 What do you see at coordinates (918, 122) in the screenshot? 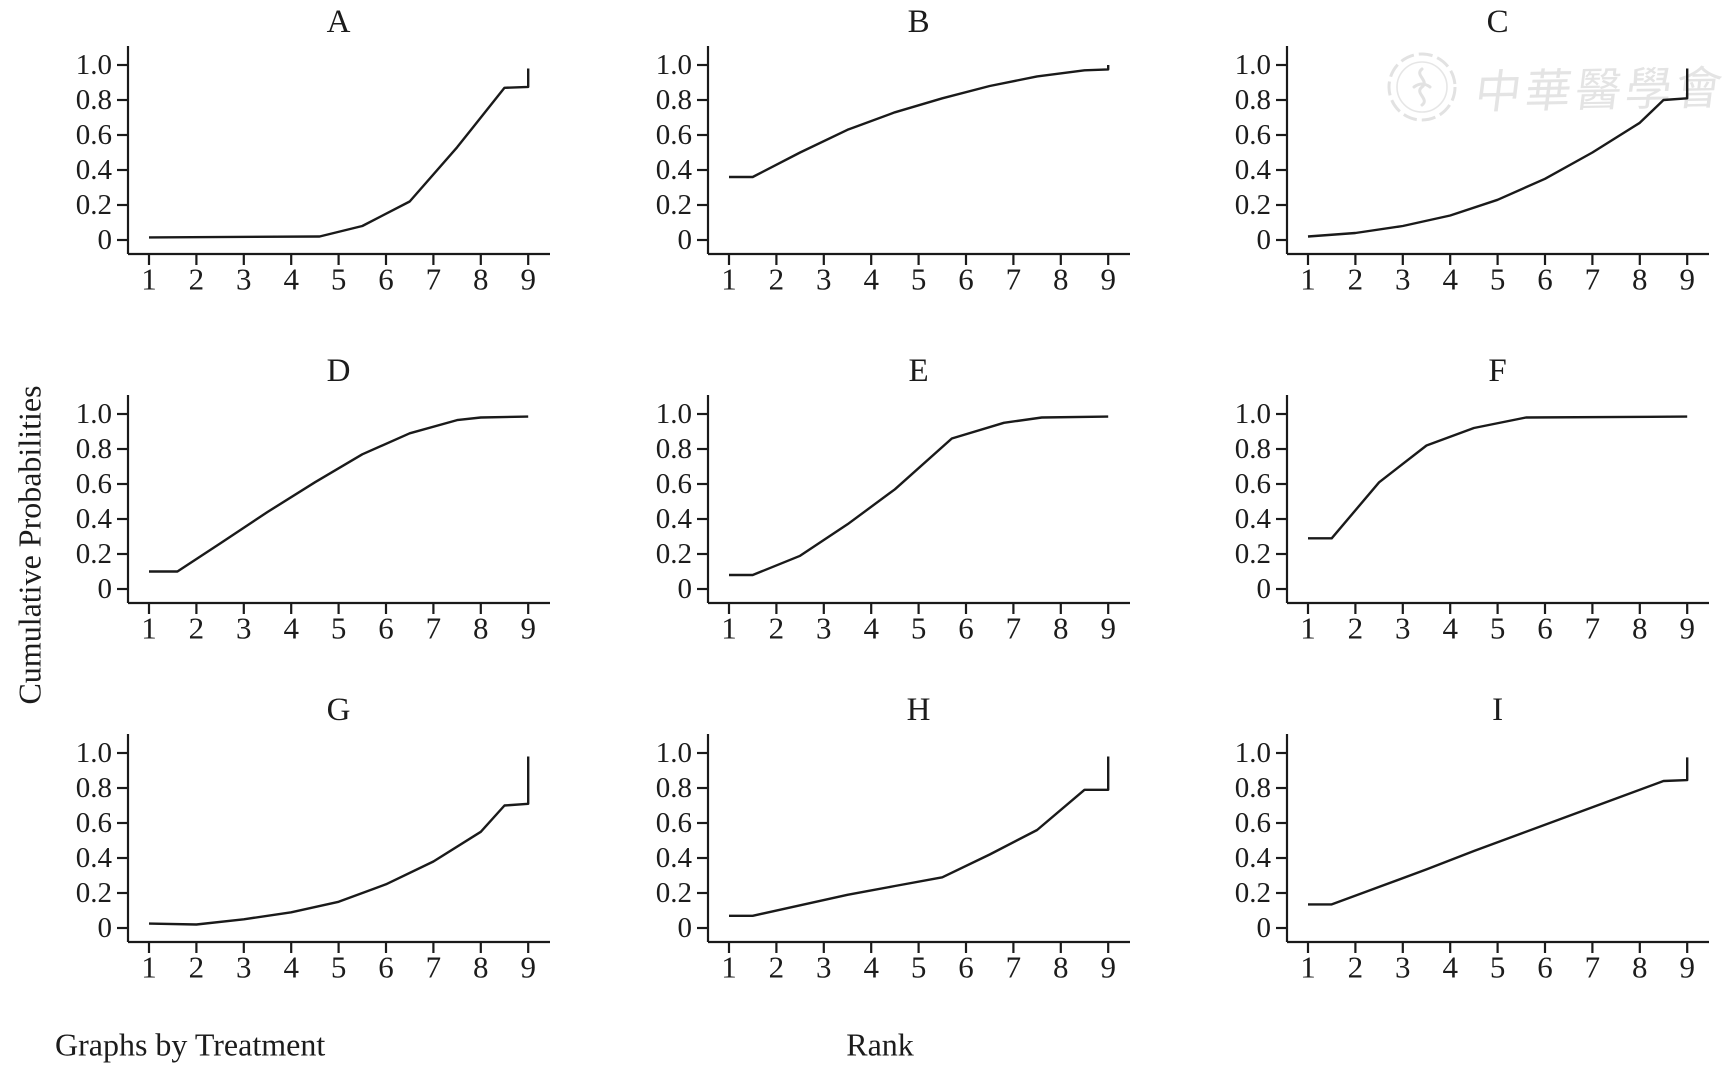
I see `cumulative-curve-B` at bounding box center [918, 122].